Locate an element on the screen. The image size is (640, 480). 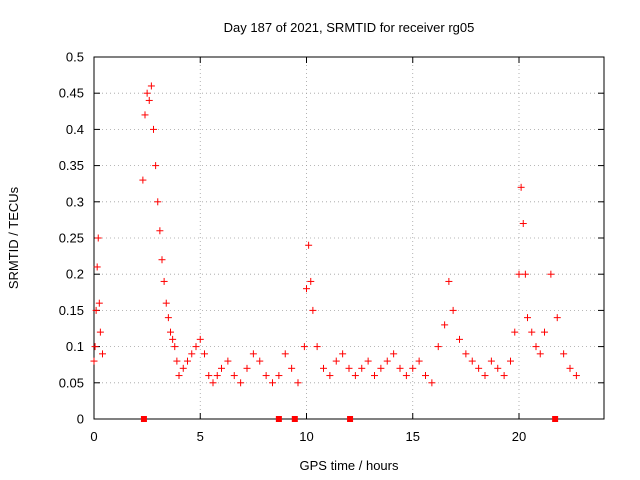
x-axis-label: GPS time / hours is located at coordinates (349, 465).